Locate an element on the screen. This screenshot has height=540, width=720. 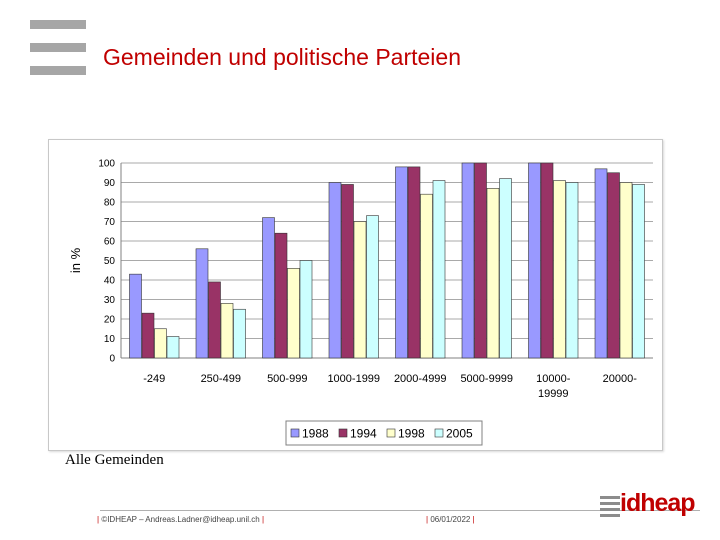
legend-swatch-1994 is located at coordinates (343, 433).